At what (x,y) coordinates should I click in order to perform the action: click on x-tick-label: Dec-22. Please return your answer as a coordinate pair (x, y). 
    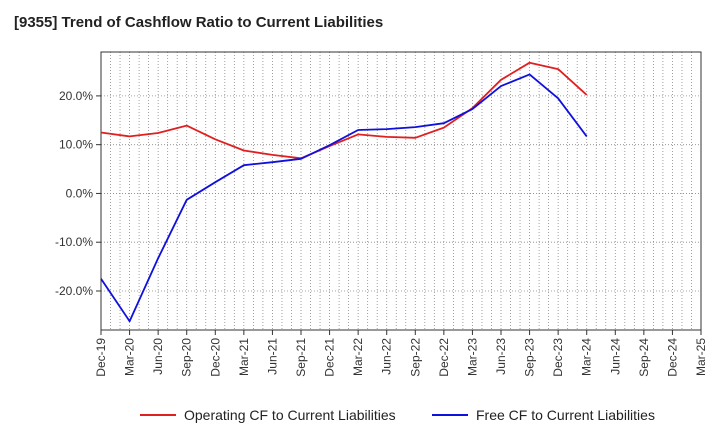
    Looking at the image, I should click on (444, 357).